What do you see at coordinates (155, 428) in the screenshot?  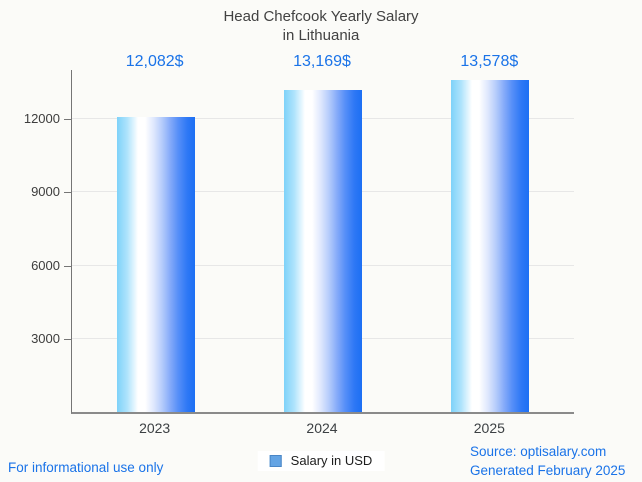 I see `x-axis-label-2023: 2023` at bounding box center [155, 428].